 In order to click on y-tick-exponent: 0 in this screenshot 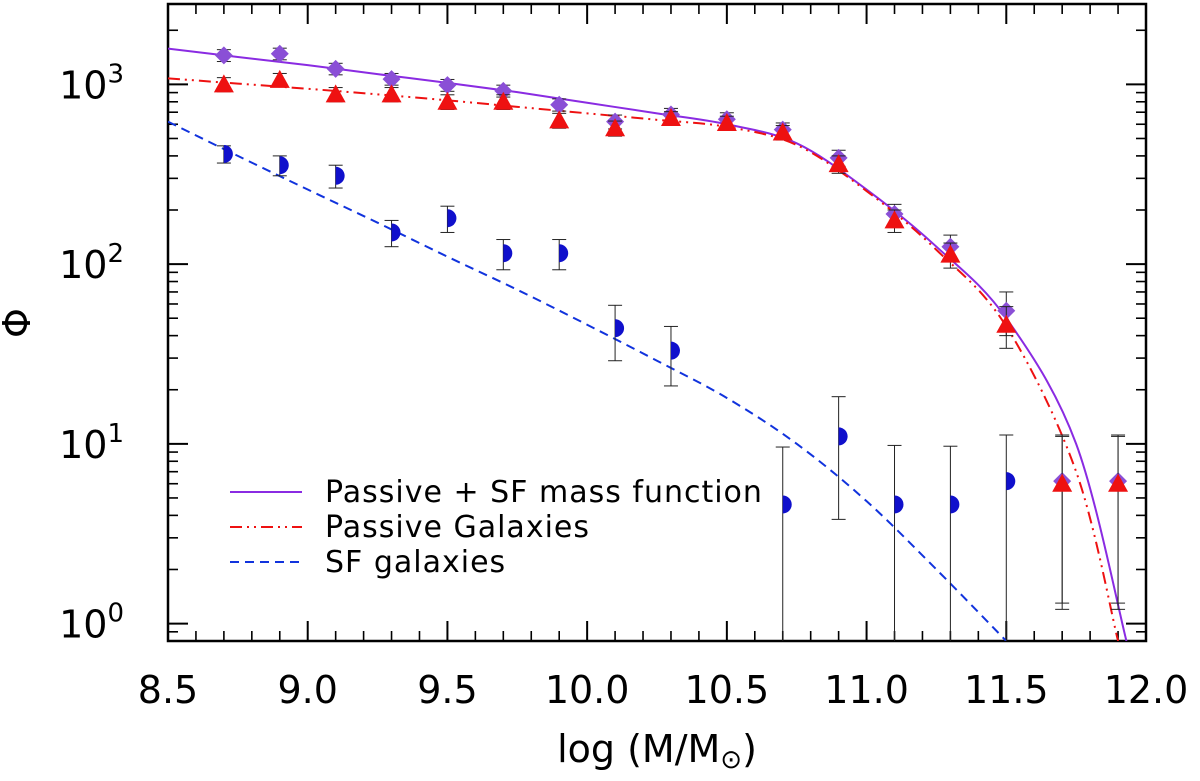, I will do `click(115, 614)`.